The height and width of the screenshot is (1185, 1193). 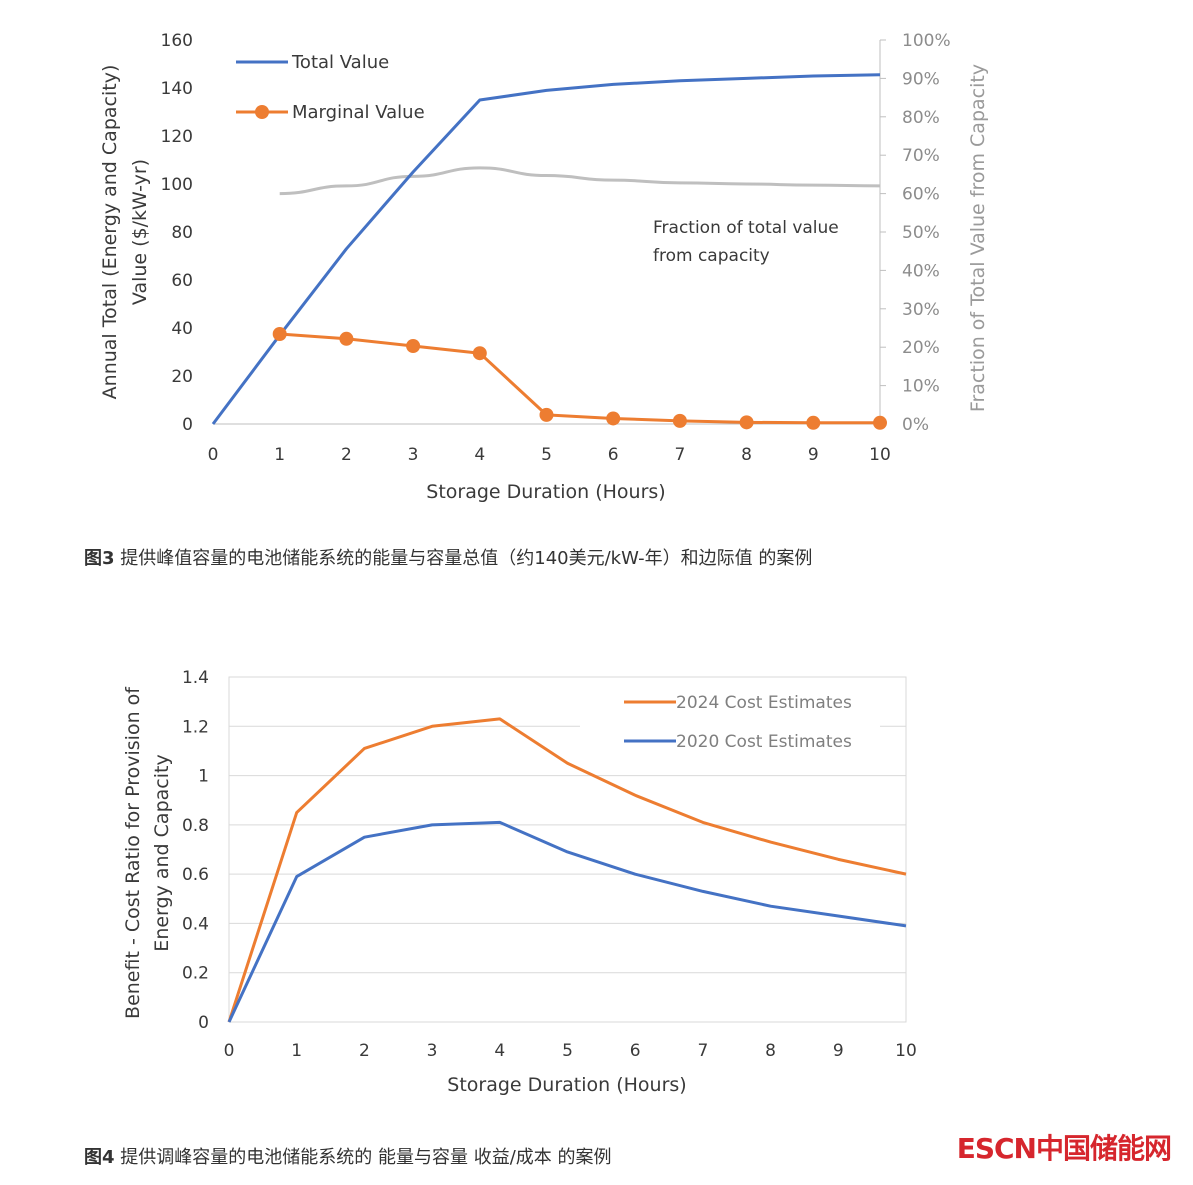 I want to click on chart1-y-tick-label: 0, so click(x=187, y=425).